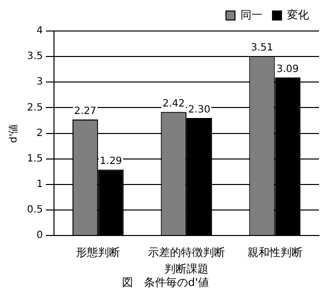  Describe the element at coordinates (251, 15) in the screenshot. I see `legend-label: 同一` at that location.